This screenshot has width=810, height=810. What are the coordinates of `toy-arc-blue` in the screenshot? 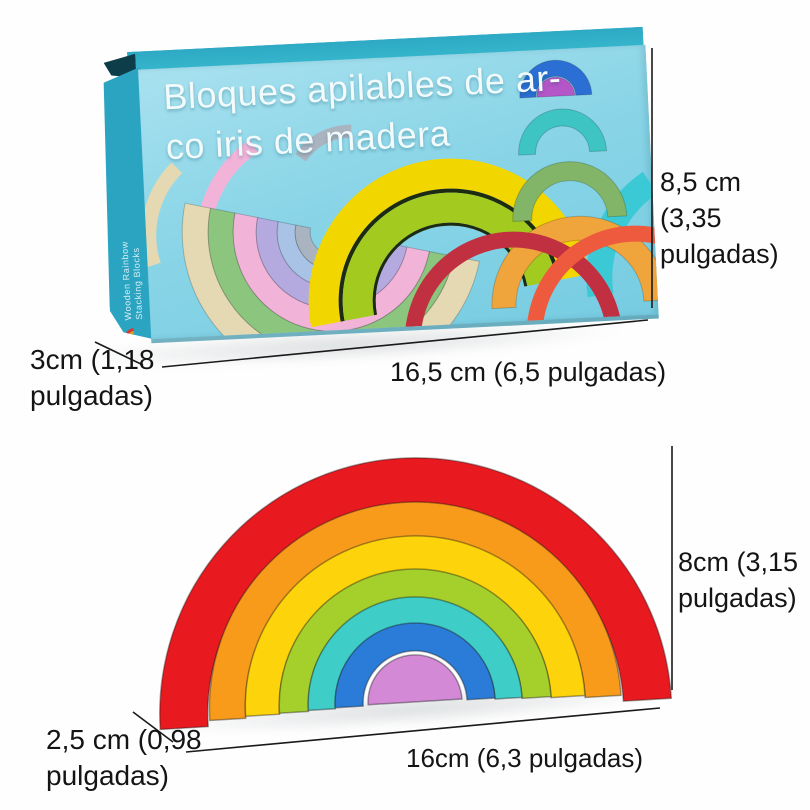 It's located at (415, 665).